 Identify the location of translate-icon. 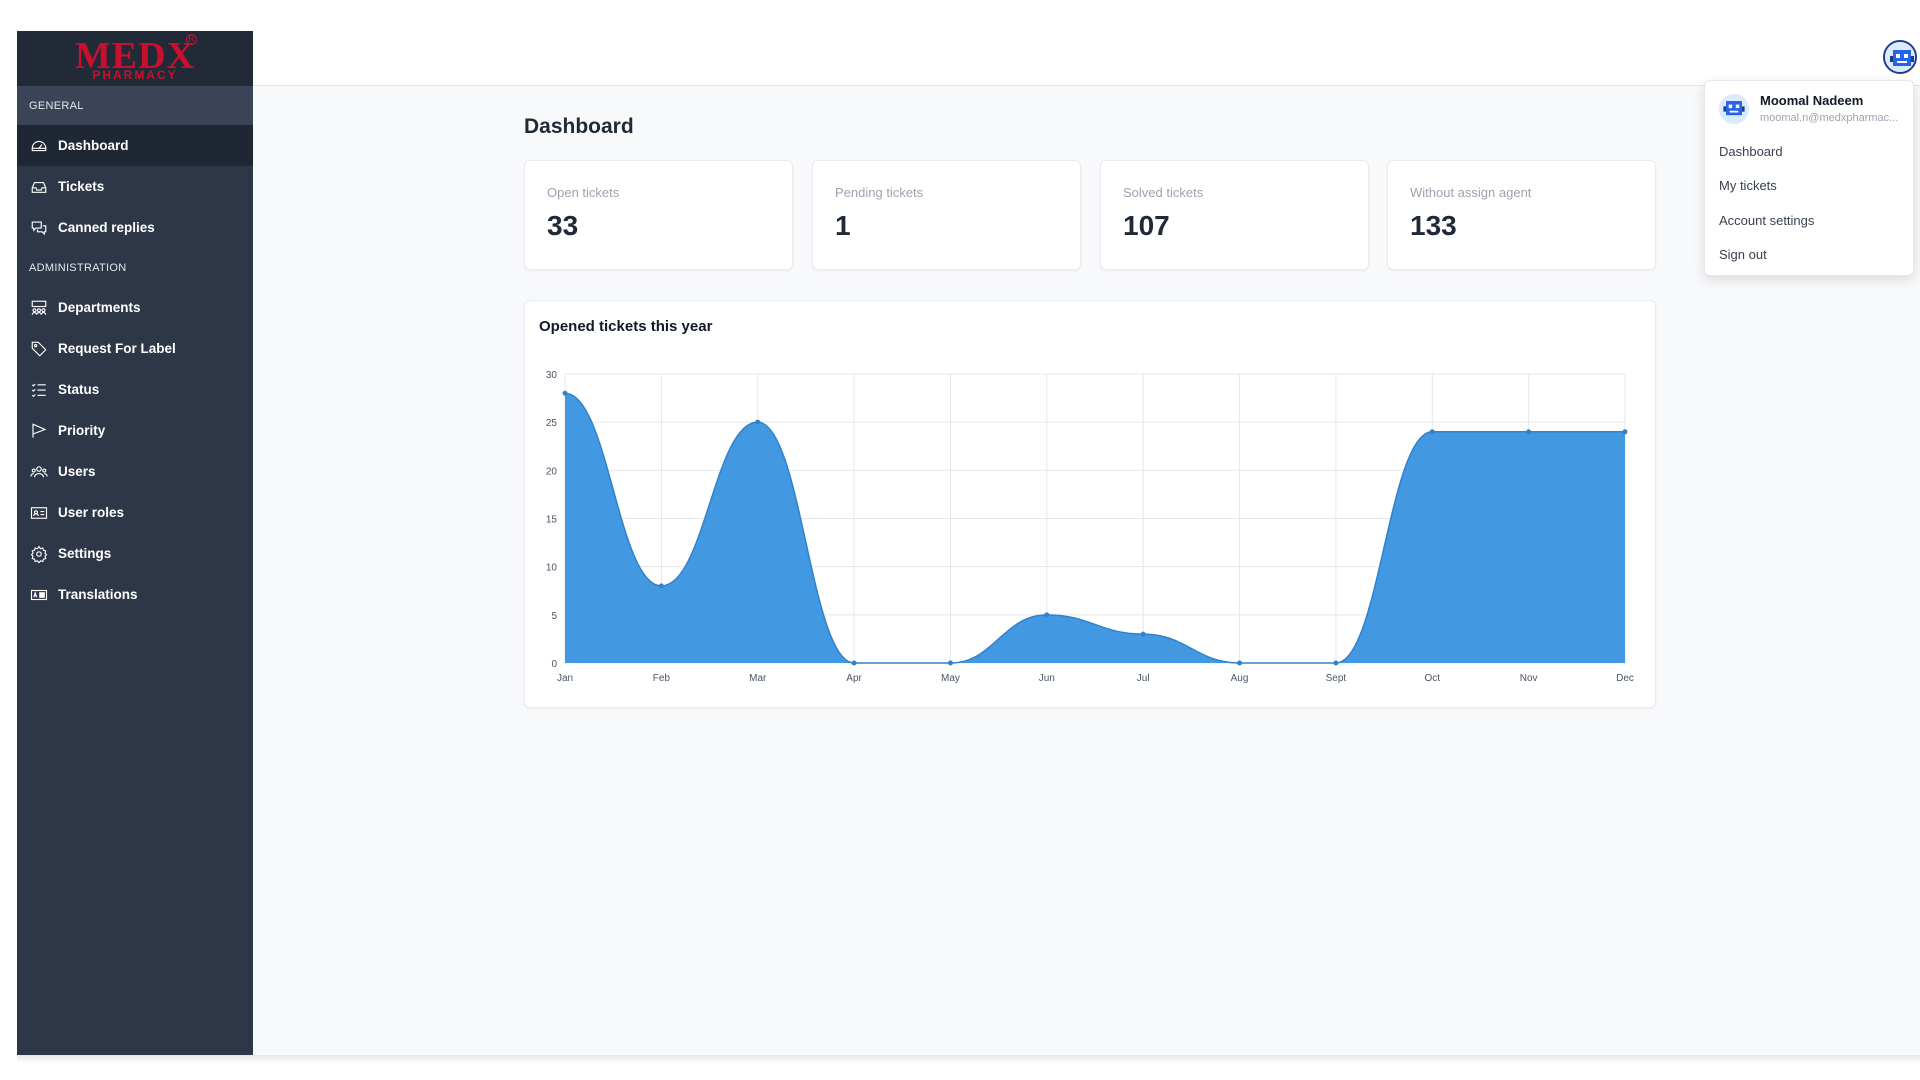
(39, 595).